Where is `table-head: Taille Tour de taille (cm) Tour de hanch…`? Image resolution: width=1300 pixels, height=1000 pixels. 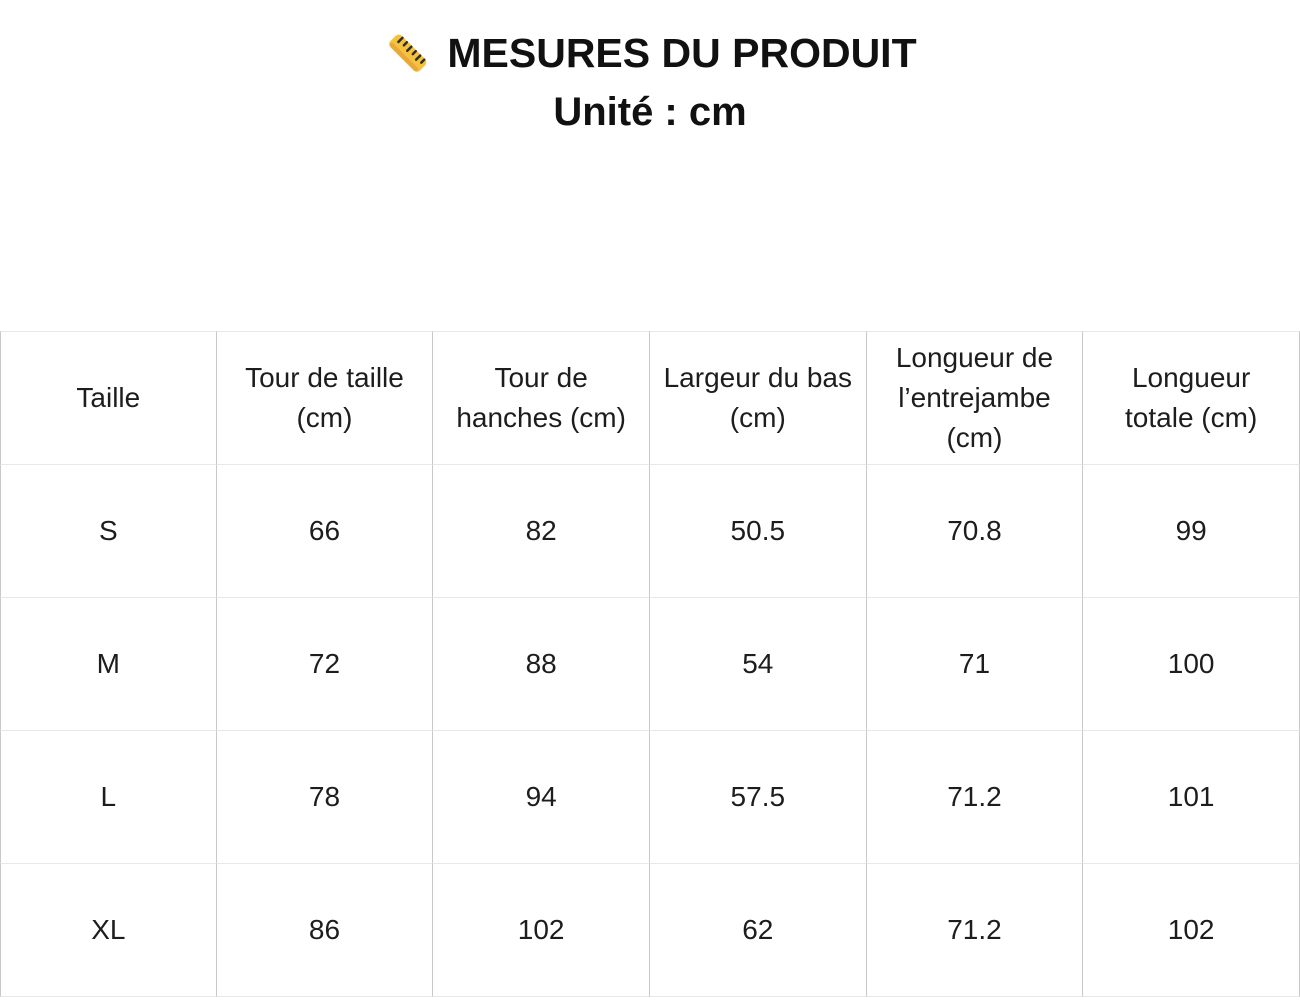 table-head: Taille Tour de taille (cm) Tour de hanch… is located at coordinates (650, 398).